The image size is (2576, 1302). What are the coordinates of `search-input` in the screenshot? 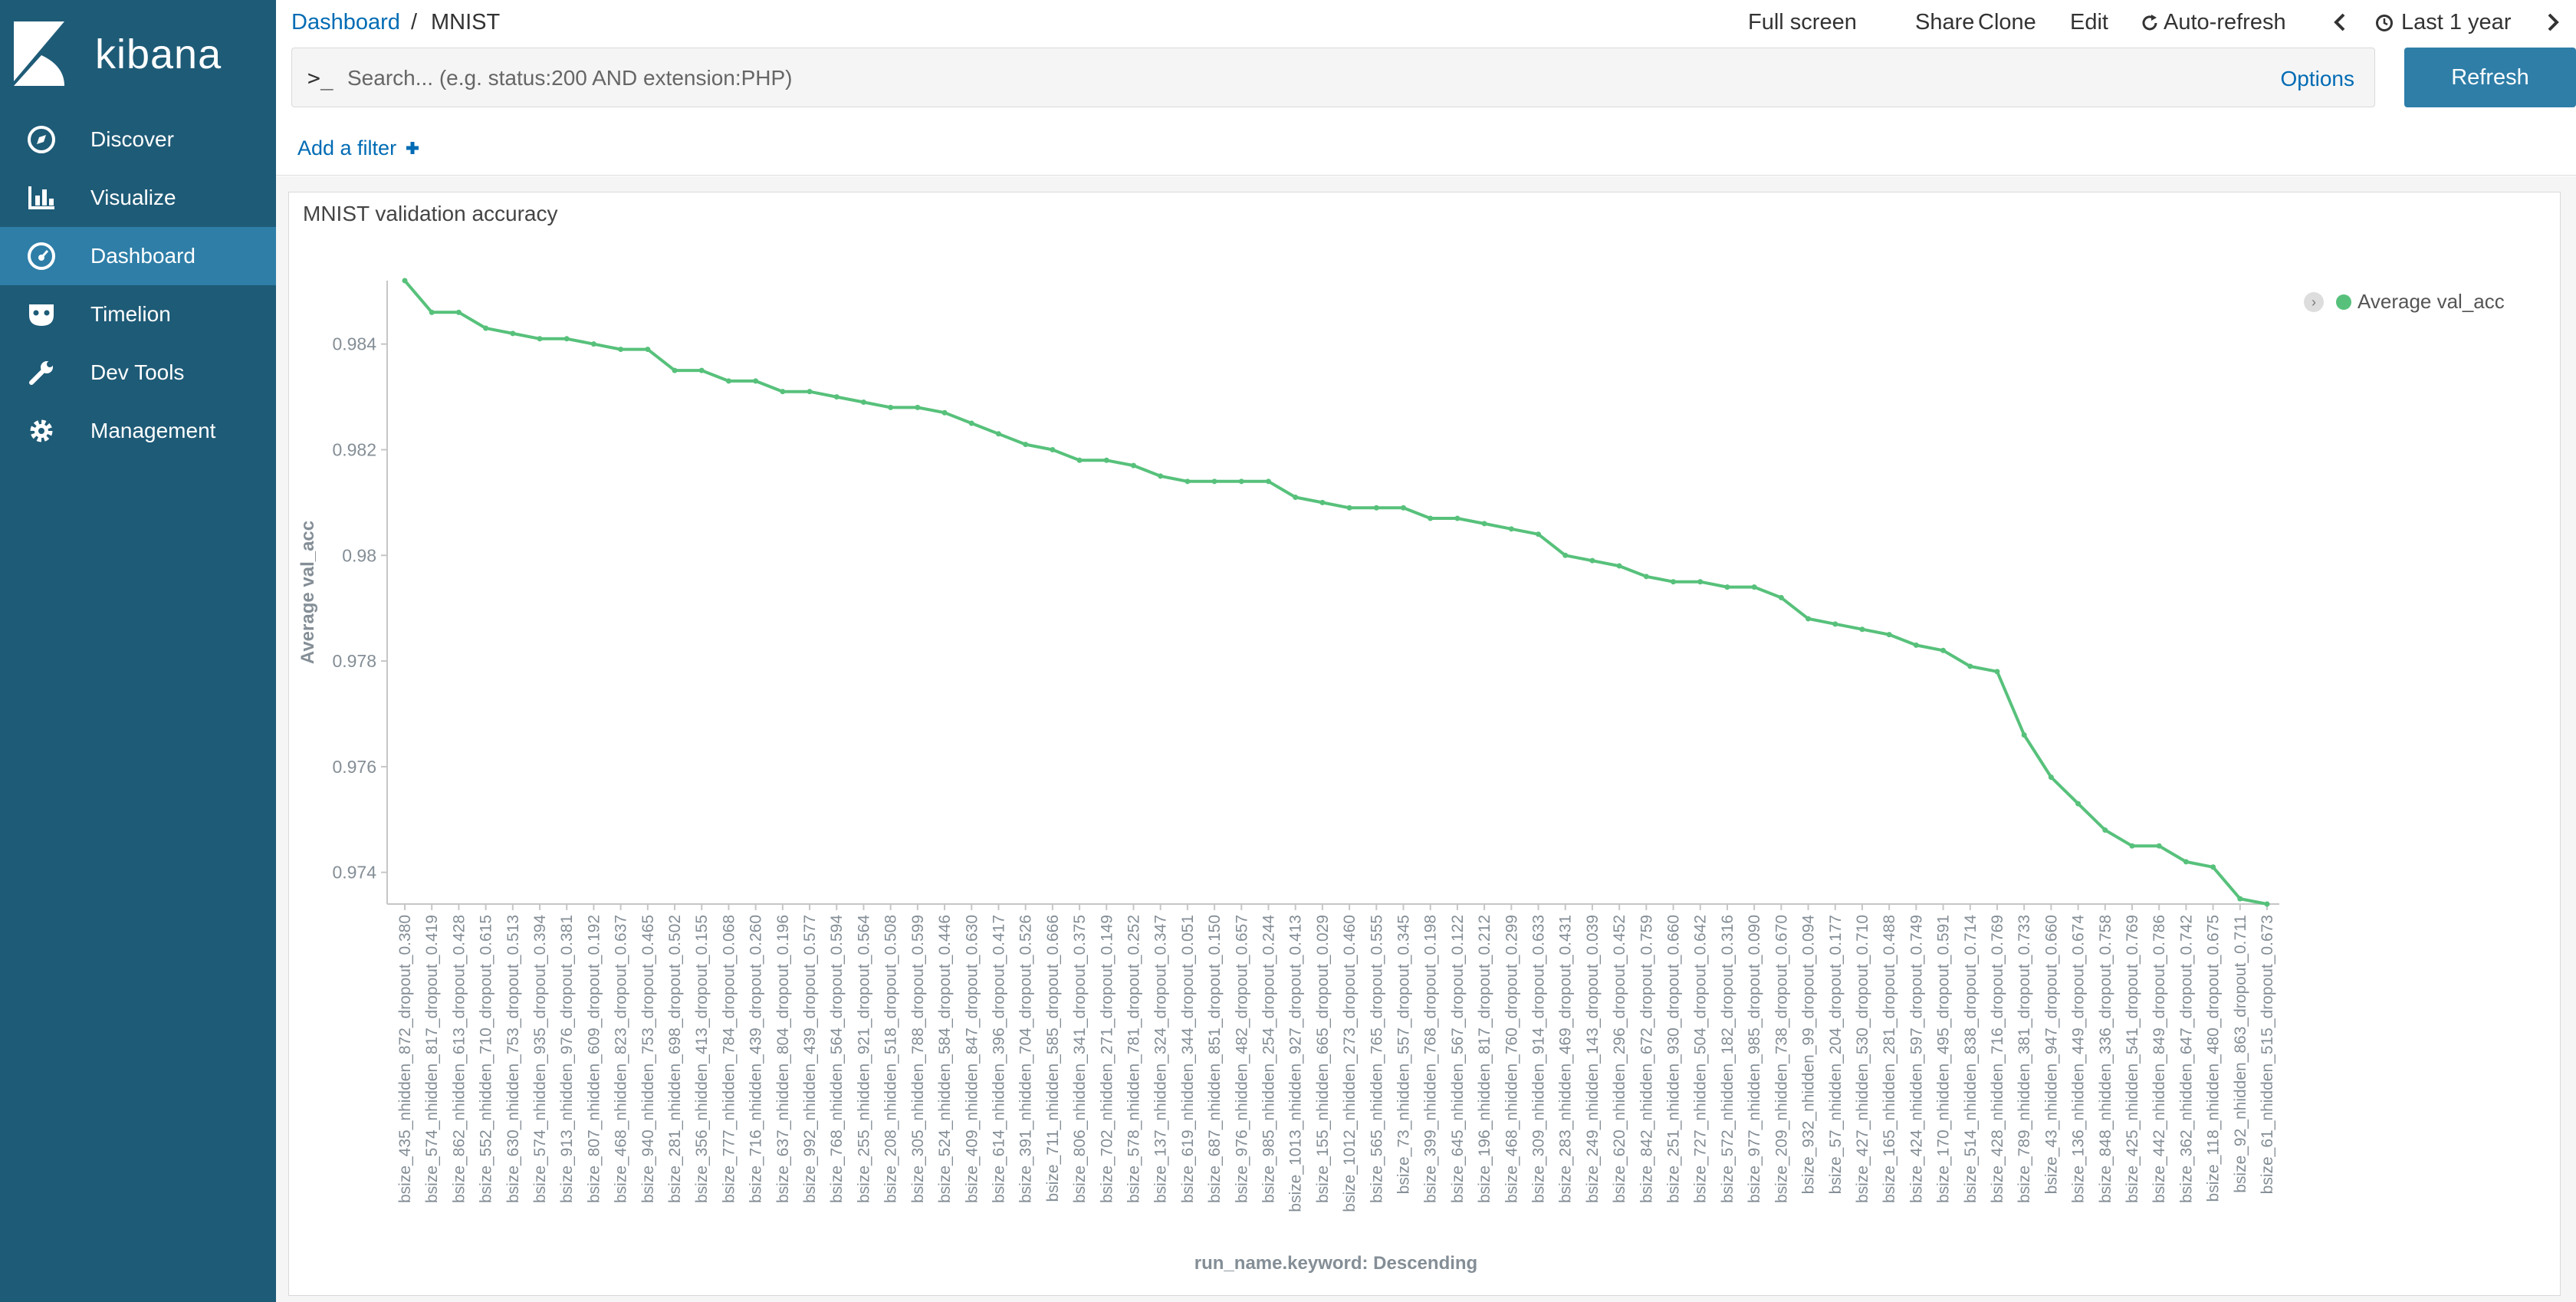 It's located at (1268, 78).